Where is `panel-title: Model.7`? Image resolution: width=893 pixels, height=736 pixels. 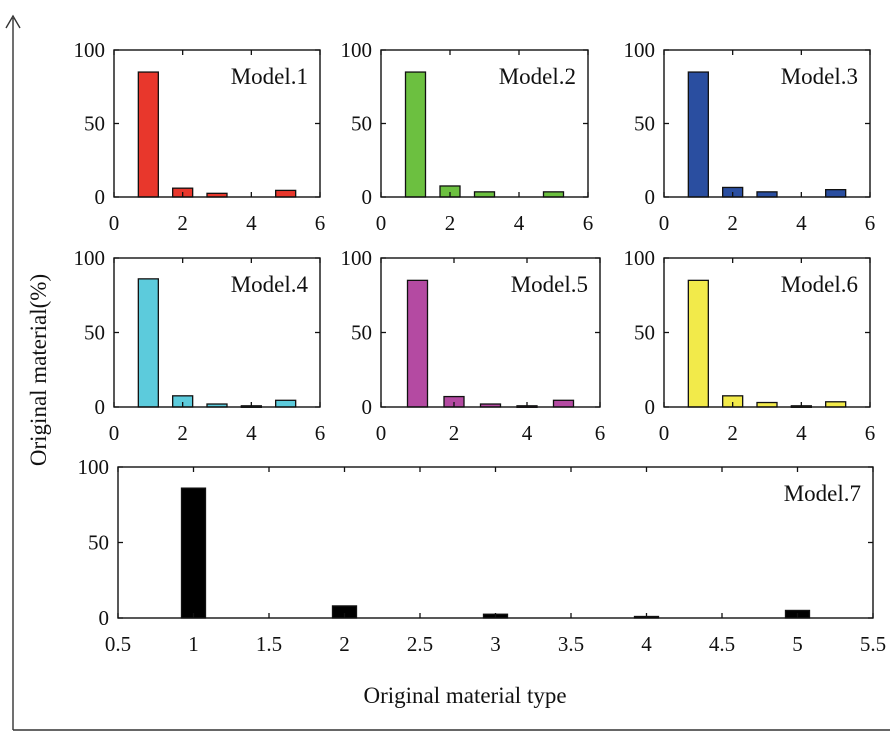
panel-title: Model.7 is located at coordinates (822, 493).